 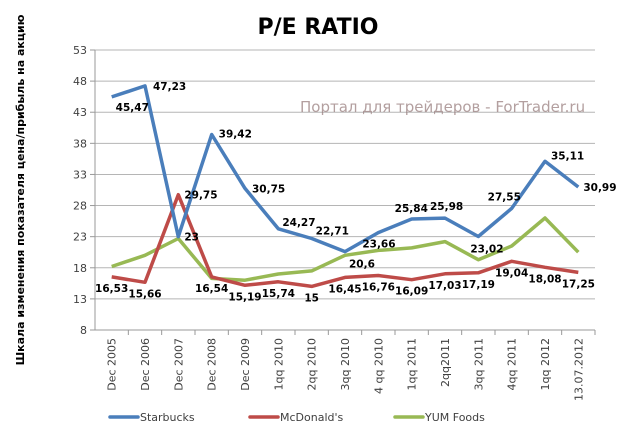 I want to click on x-tick-label: Dec 2008, so click(x=212, y=364).